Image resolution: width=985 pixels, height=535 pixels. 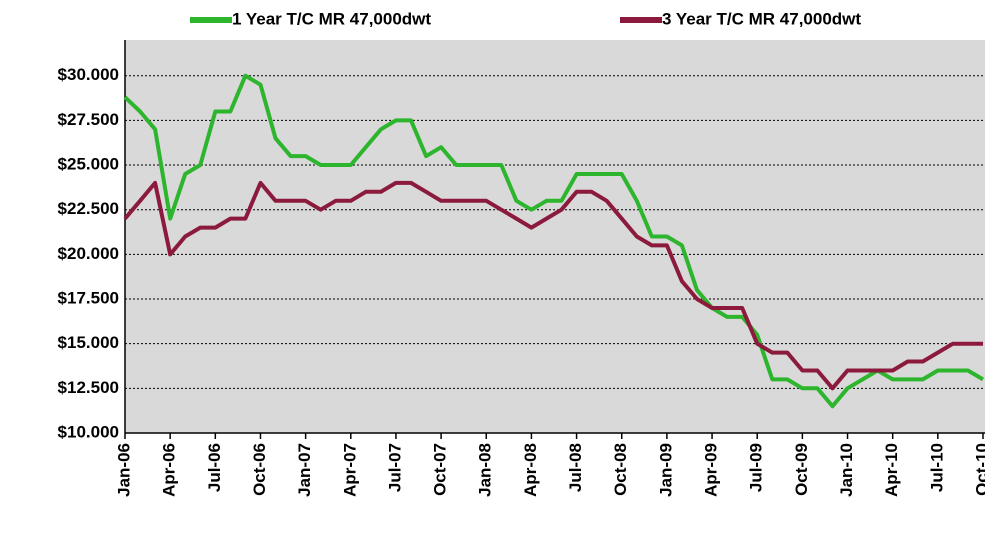 I want to click on x-tick-label: Oct-06, so click(x=259, y=469).